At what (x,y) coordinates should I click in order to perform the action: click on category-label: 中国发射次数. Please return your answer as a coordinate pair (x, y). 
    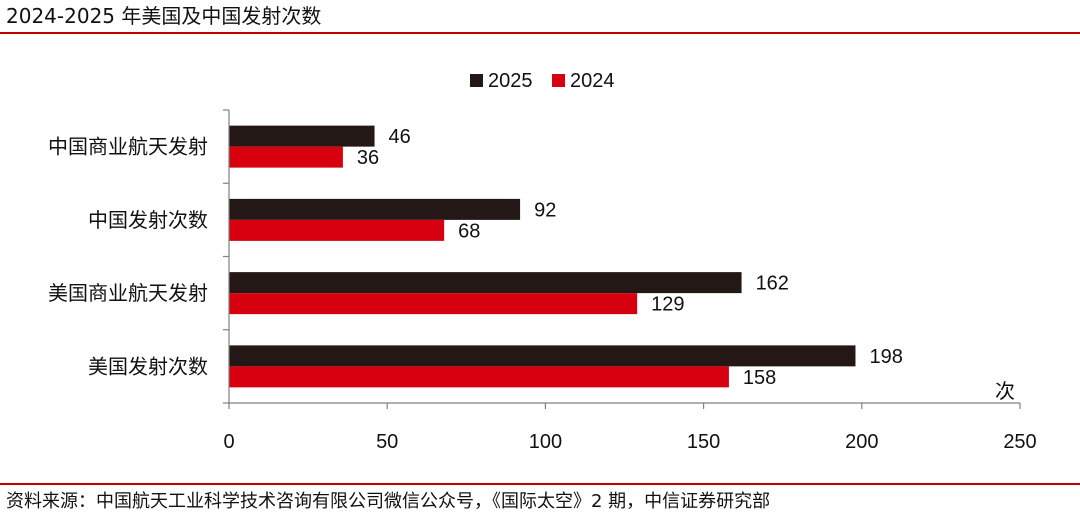
    Looking at the image, I should click on (148, 220).